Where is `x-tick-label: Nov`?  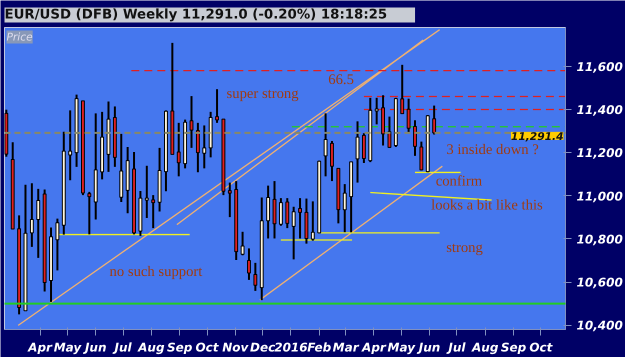
x-tick-label: Nov is located at coordinates (236, 347).